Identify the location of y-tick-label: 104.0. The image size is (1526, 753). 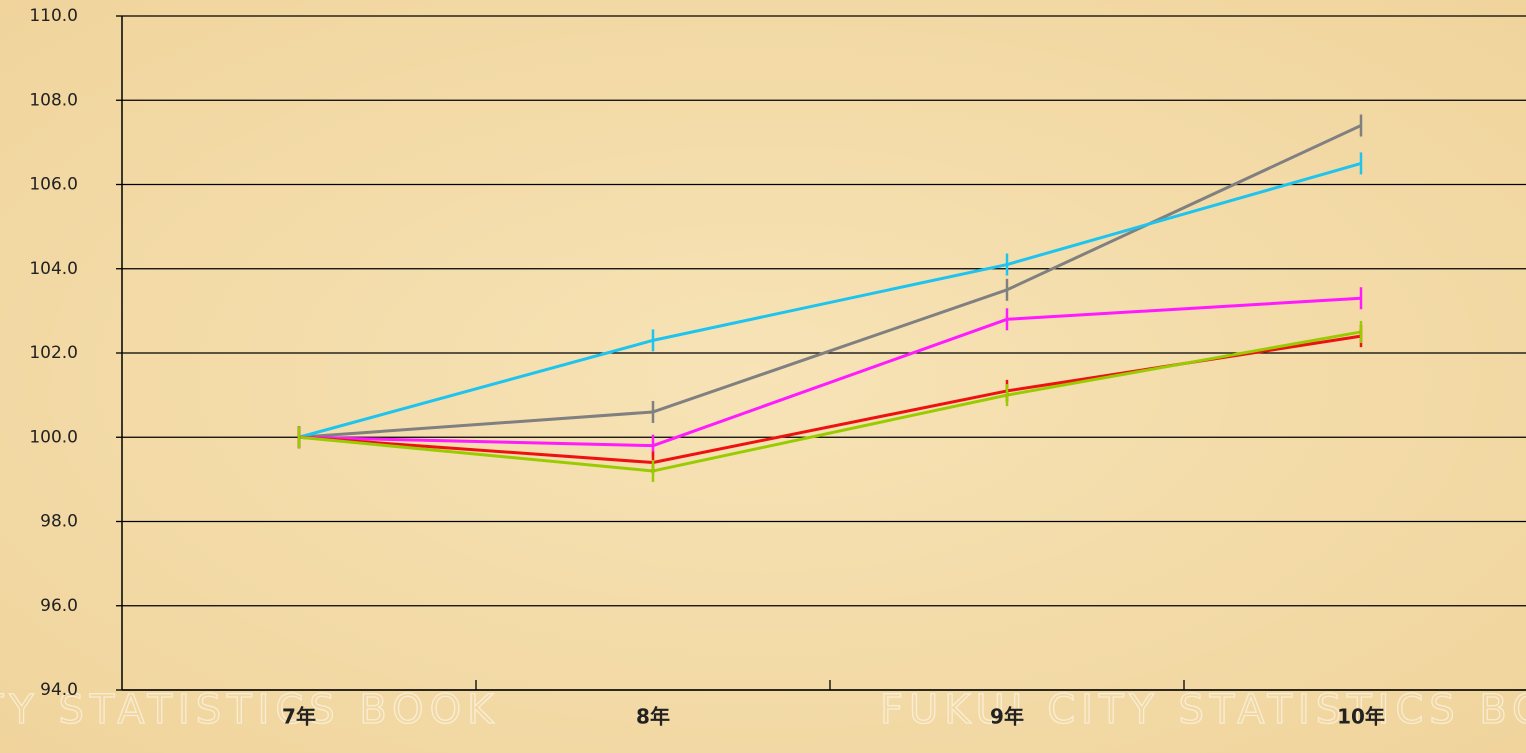
(53, 269).